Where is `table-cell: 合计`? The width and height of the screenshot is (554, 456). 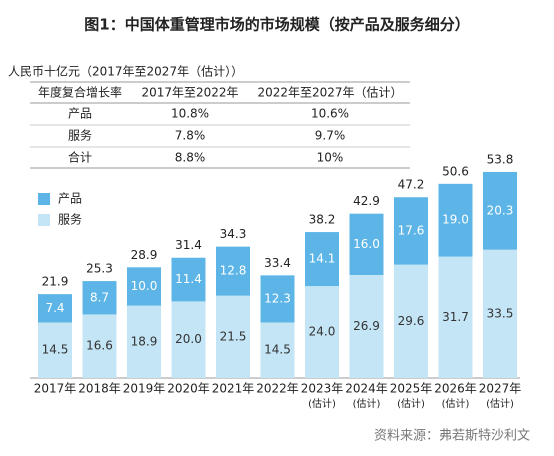 table-cell: 合计 is located at coordinates (80, 157).